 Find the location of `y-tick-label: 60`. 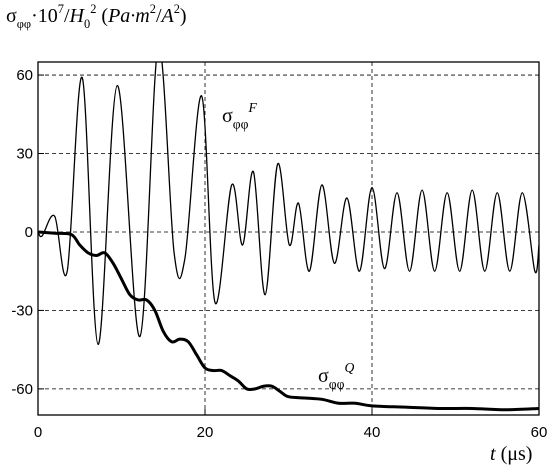

y-tick-label: 60 is located at coordinates (24, 75).